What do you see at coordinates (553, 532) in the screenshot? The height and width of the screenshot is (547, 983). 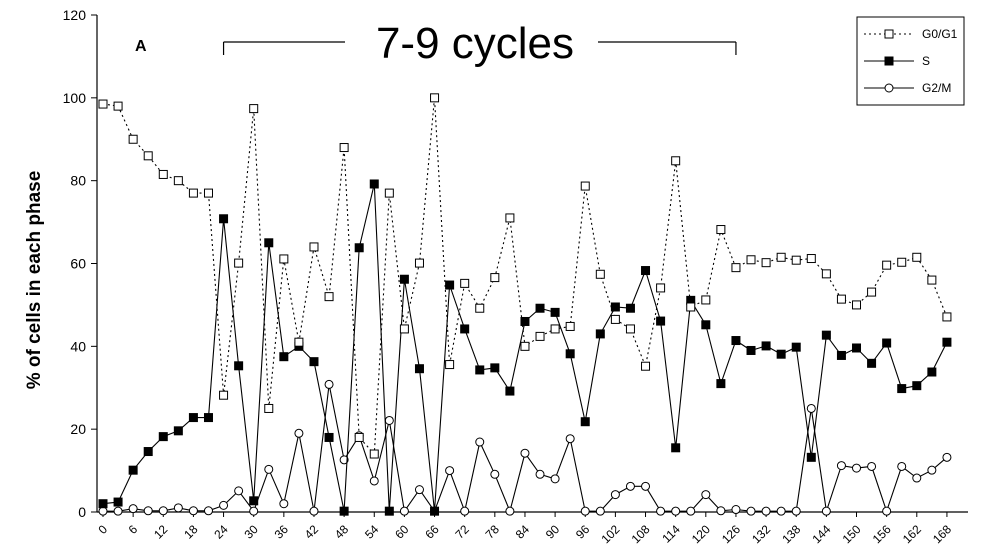 I see `x-tick-label: 90` at bounding box center [553, 532].